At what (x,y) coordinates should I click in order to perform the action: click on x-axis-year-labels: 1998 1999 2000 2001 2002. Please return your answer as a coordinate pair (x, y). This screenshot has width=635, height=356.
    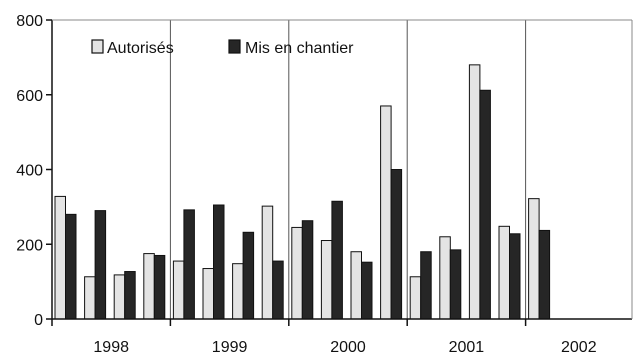
    Looking at the image, I should click on (324, 337).